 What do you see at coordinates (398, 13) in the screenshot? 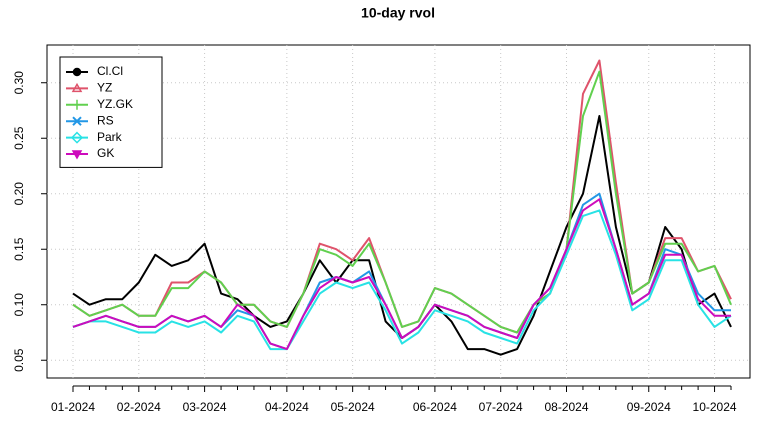
I see `chart-title: 10-day rvol` at bounding box center [398, 13].